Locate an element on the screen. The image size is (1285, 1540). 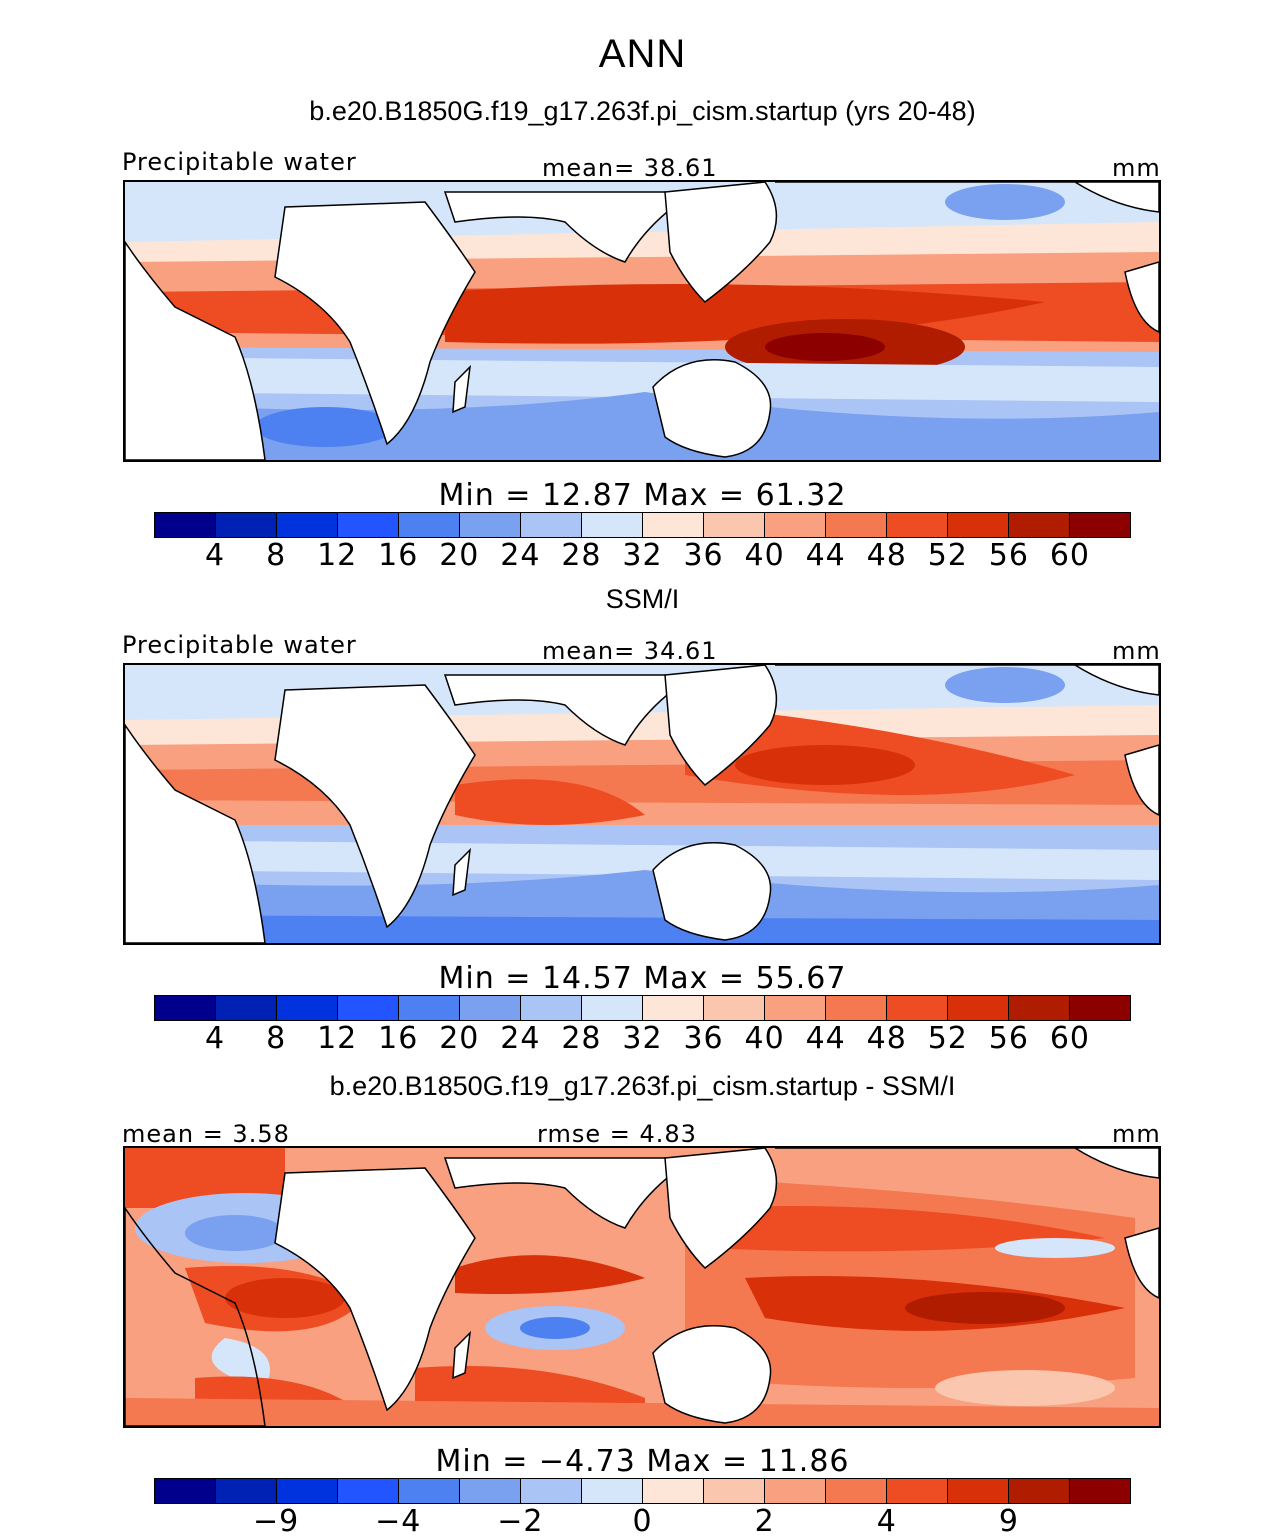
panel-2-units-label: mm is located at coordinates (1136, 651).